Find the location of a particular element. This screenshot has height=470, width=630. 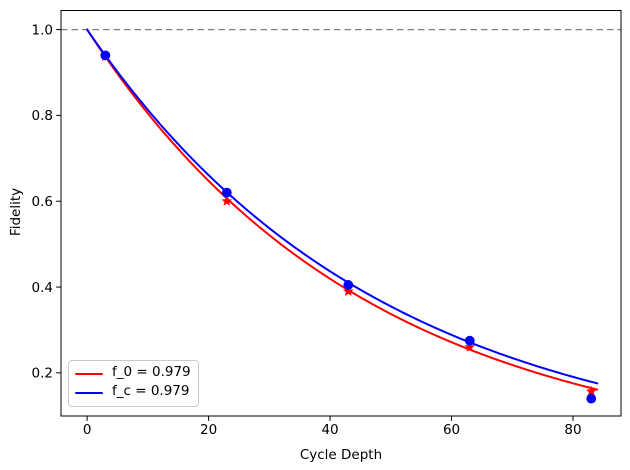

x-tick-label: 0 is located at coordinates (87, 430).